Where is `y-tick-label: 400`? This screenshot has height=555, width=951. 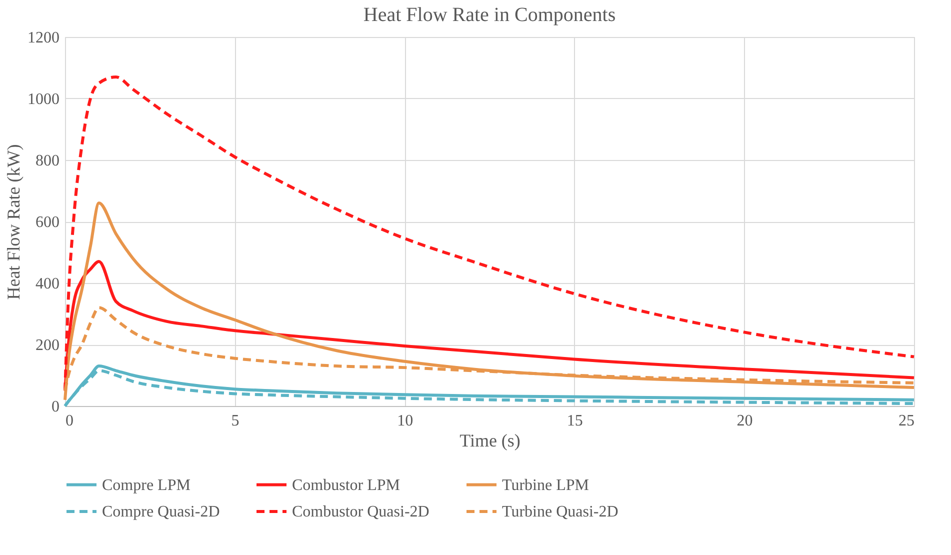
y-tick-label: 400 is located at coordinates (48, 284).